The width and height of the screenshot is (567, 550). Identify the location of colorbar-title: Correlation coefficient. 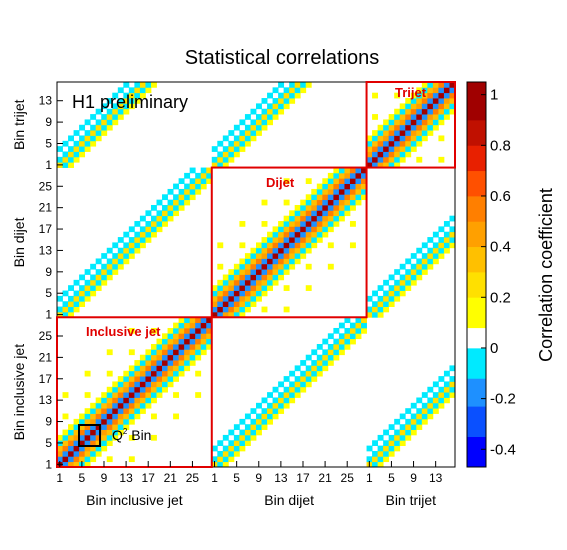
(546, 275).